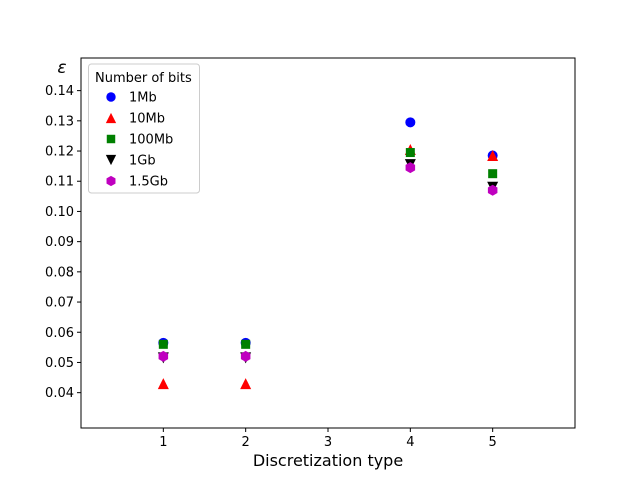  What do you see at coordinates (151, 140) in the screenshot?
I see `legend-item-label: 100Mb` at bounding box center [151, 140].